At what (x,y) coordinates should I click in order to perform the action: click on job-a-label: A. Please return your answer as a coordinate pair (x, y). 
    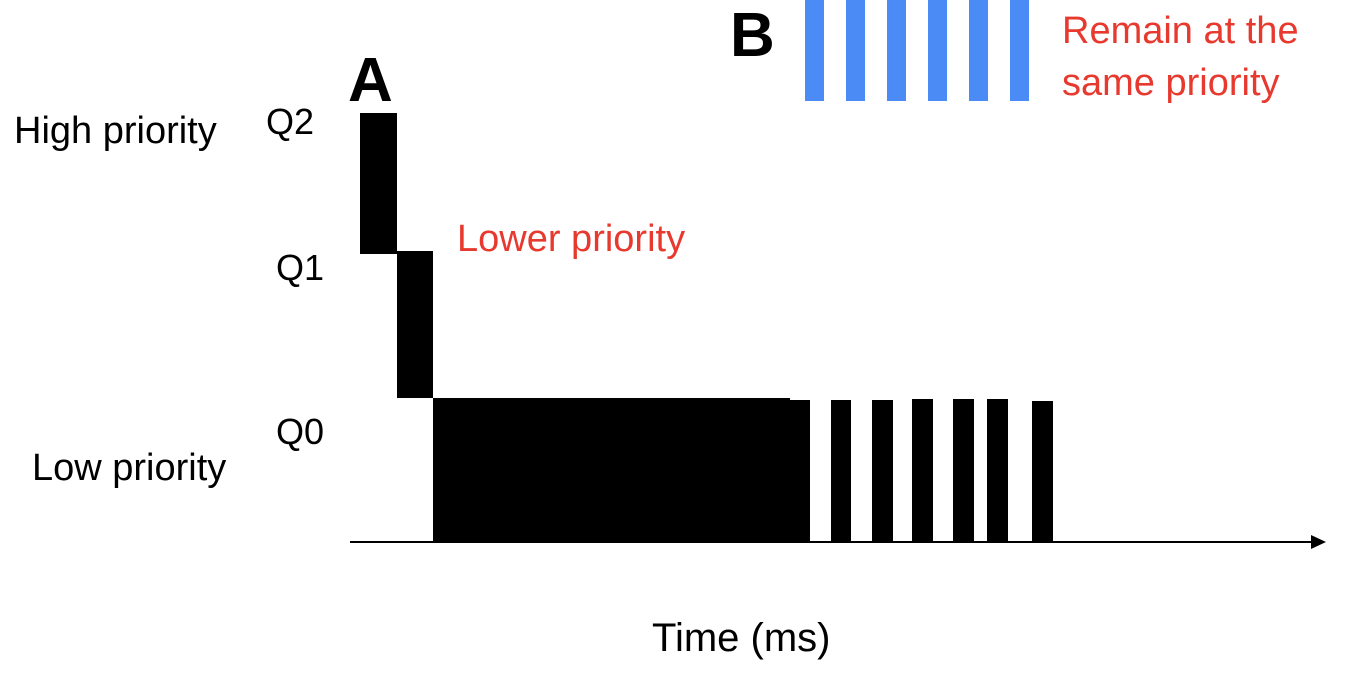
    Looking at the image, I should click on (370, 80).